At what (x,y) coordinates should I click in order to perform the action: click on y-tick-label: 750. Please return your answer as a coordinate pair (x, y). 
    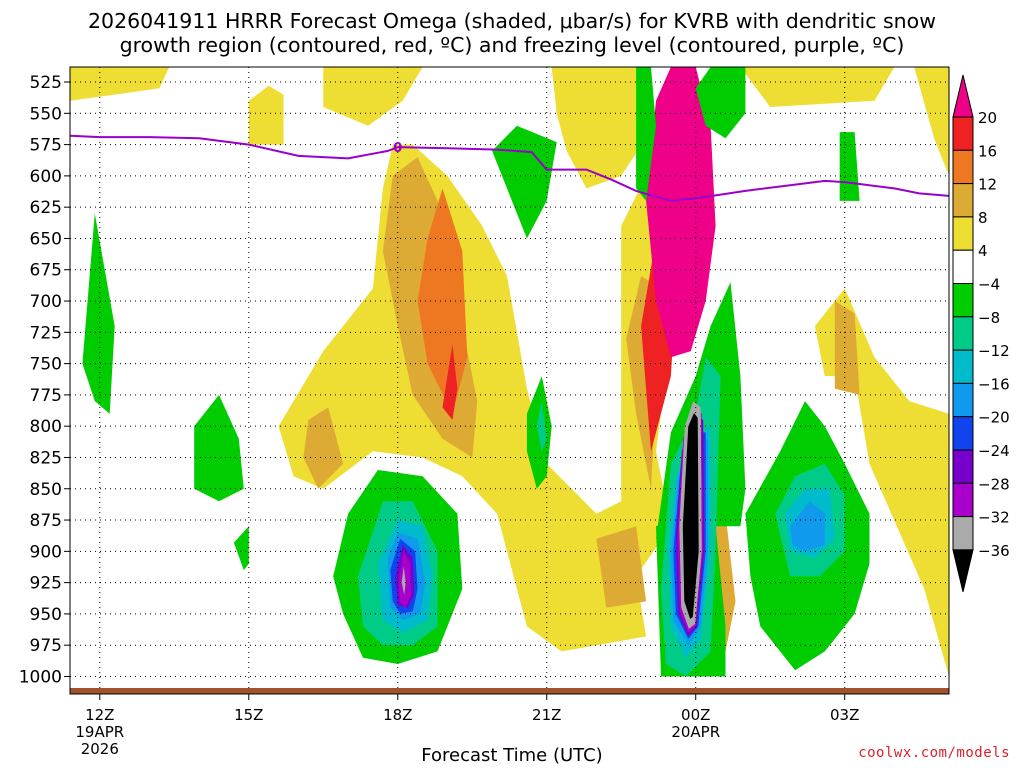
    Looking at the image, I should click on (46, 365).